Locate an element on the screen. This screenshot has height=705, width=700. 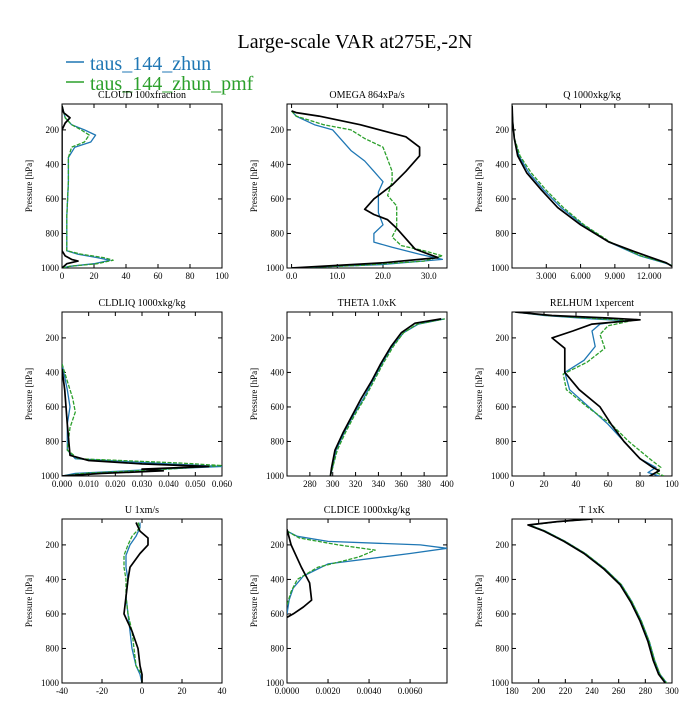
legend: taus_144_zhun taus_144_zhun_pmf is located at coordinates (160, 74).